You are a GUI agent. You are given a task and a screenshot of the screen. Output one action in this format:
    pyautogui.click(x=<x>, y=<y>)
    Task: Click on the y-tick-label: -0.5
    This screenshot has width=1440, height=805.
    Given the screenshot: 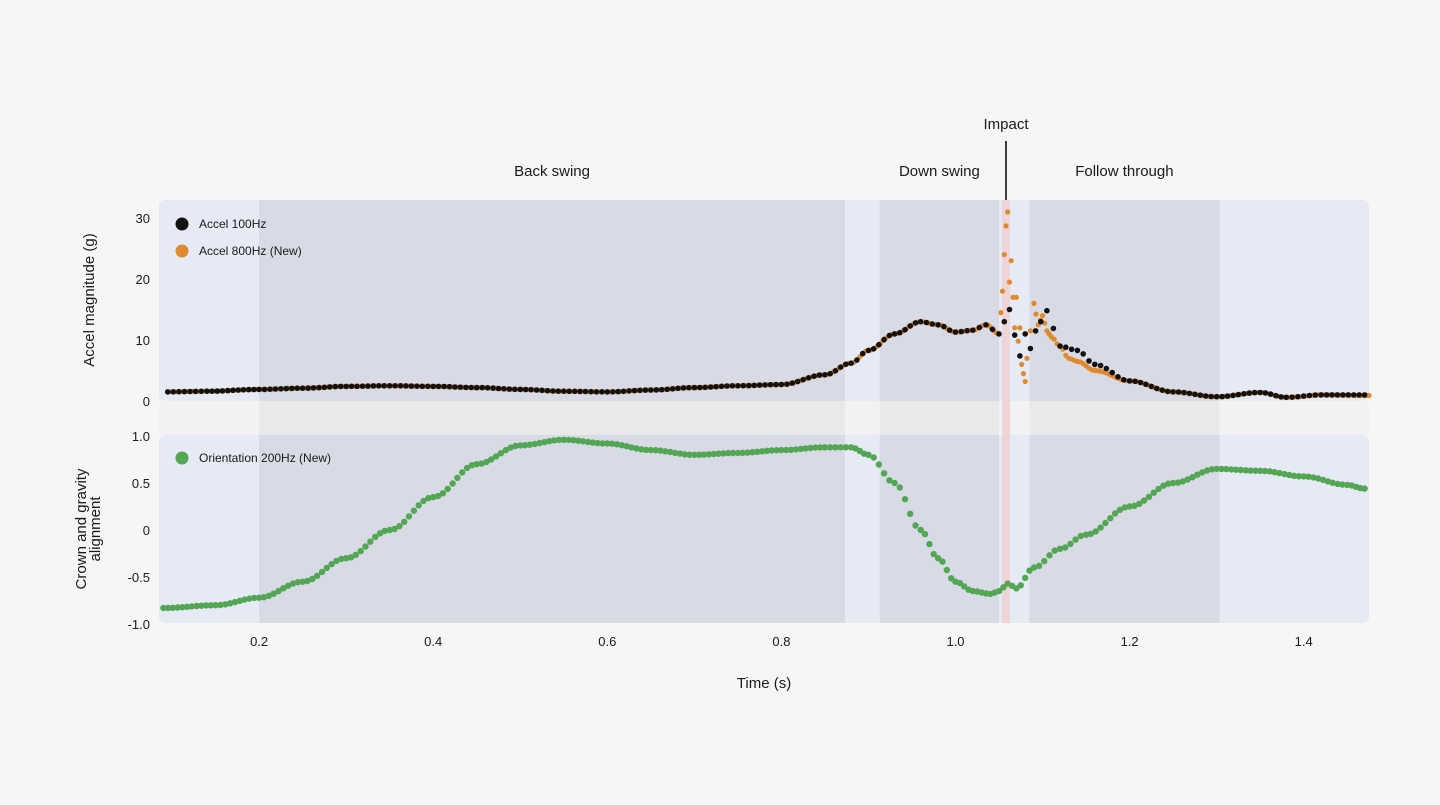 What is the action you would take?
    pyautogui.click(x=139, y=577)
    